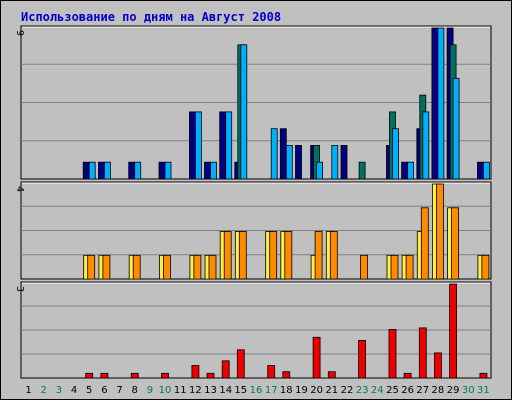 The width and height of the screenshot is (512, 401). I want to click on x-tick-label-6: 6, so click(104, 390).